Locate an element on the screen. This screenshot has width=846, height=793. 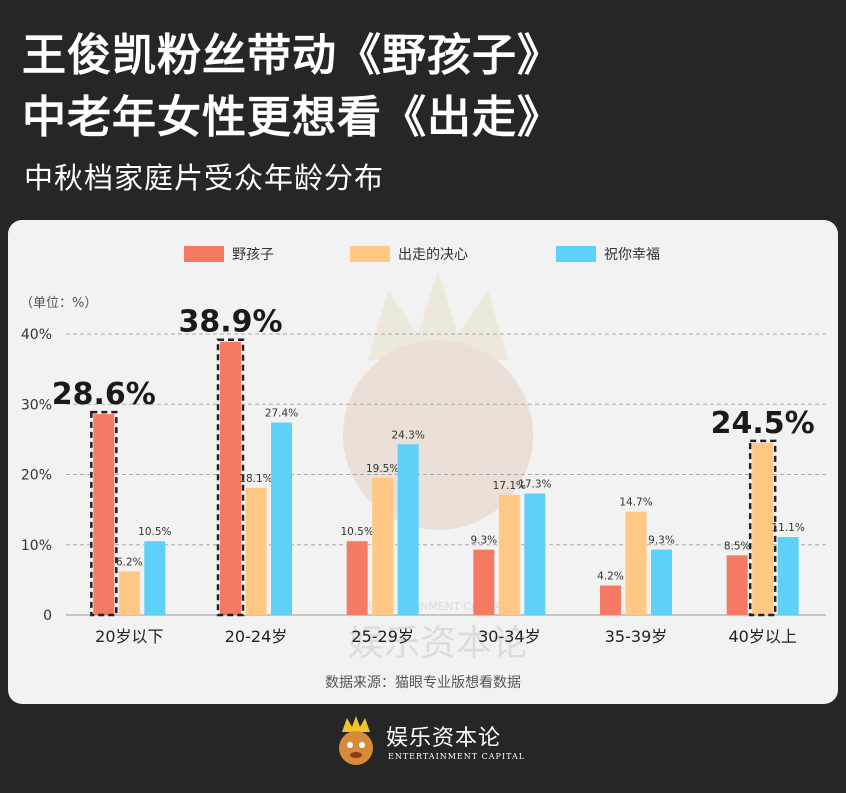
data-label: 24.3% is located at coordinates (407, 435).